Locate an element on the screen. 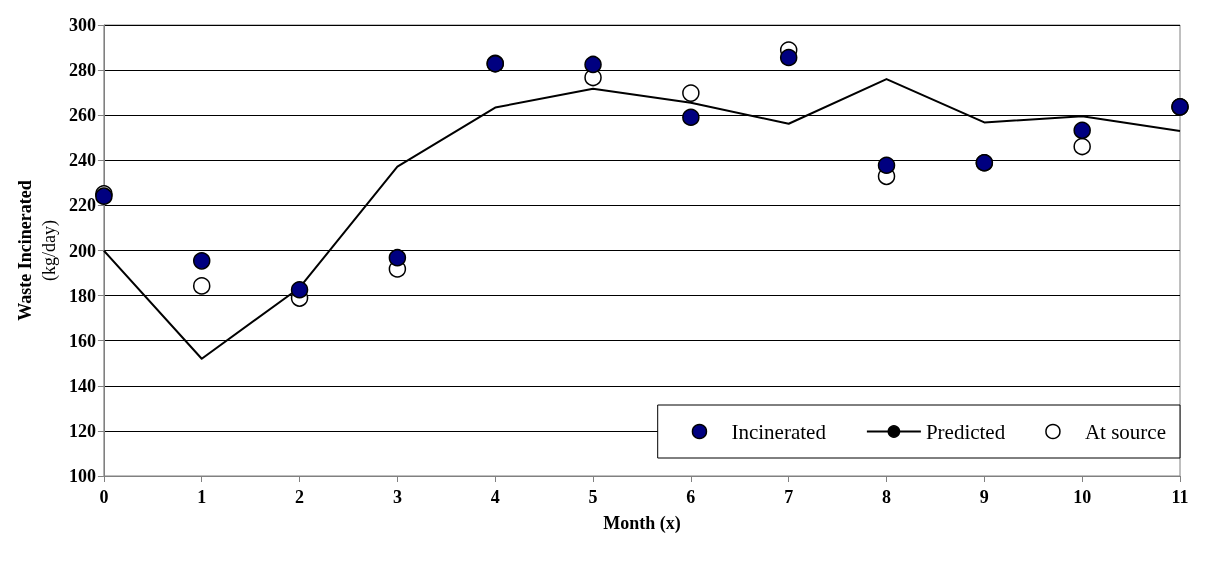 The height and width of the screenshot is (564, 1210). x-axis-title: Month (x) is located at coordinates (642, 523).